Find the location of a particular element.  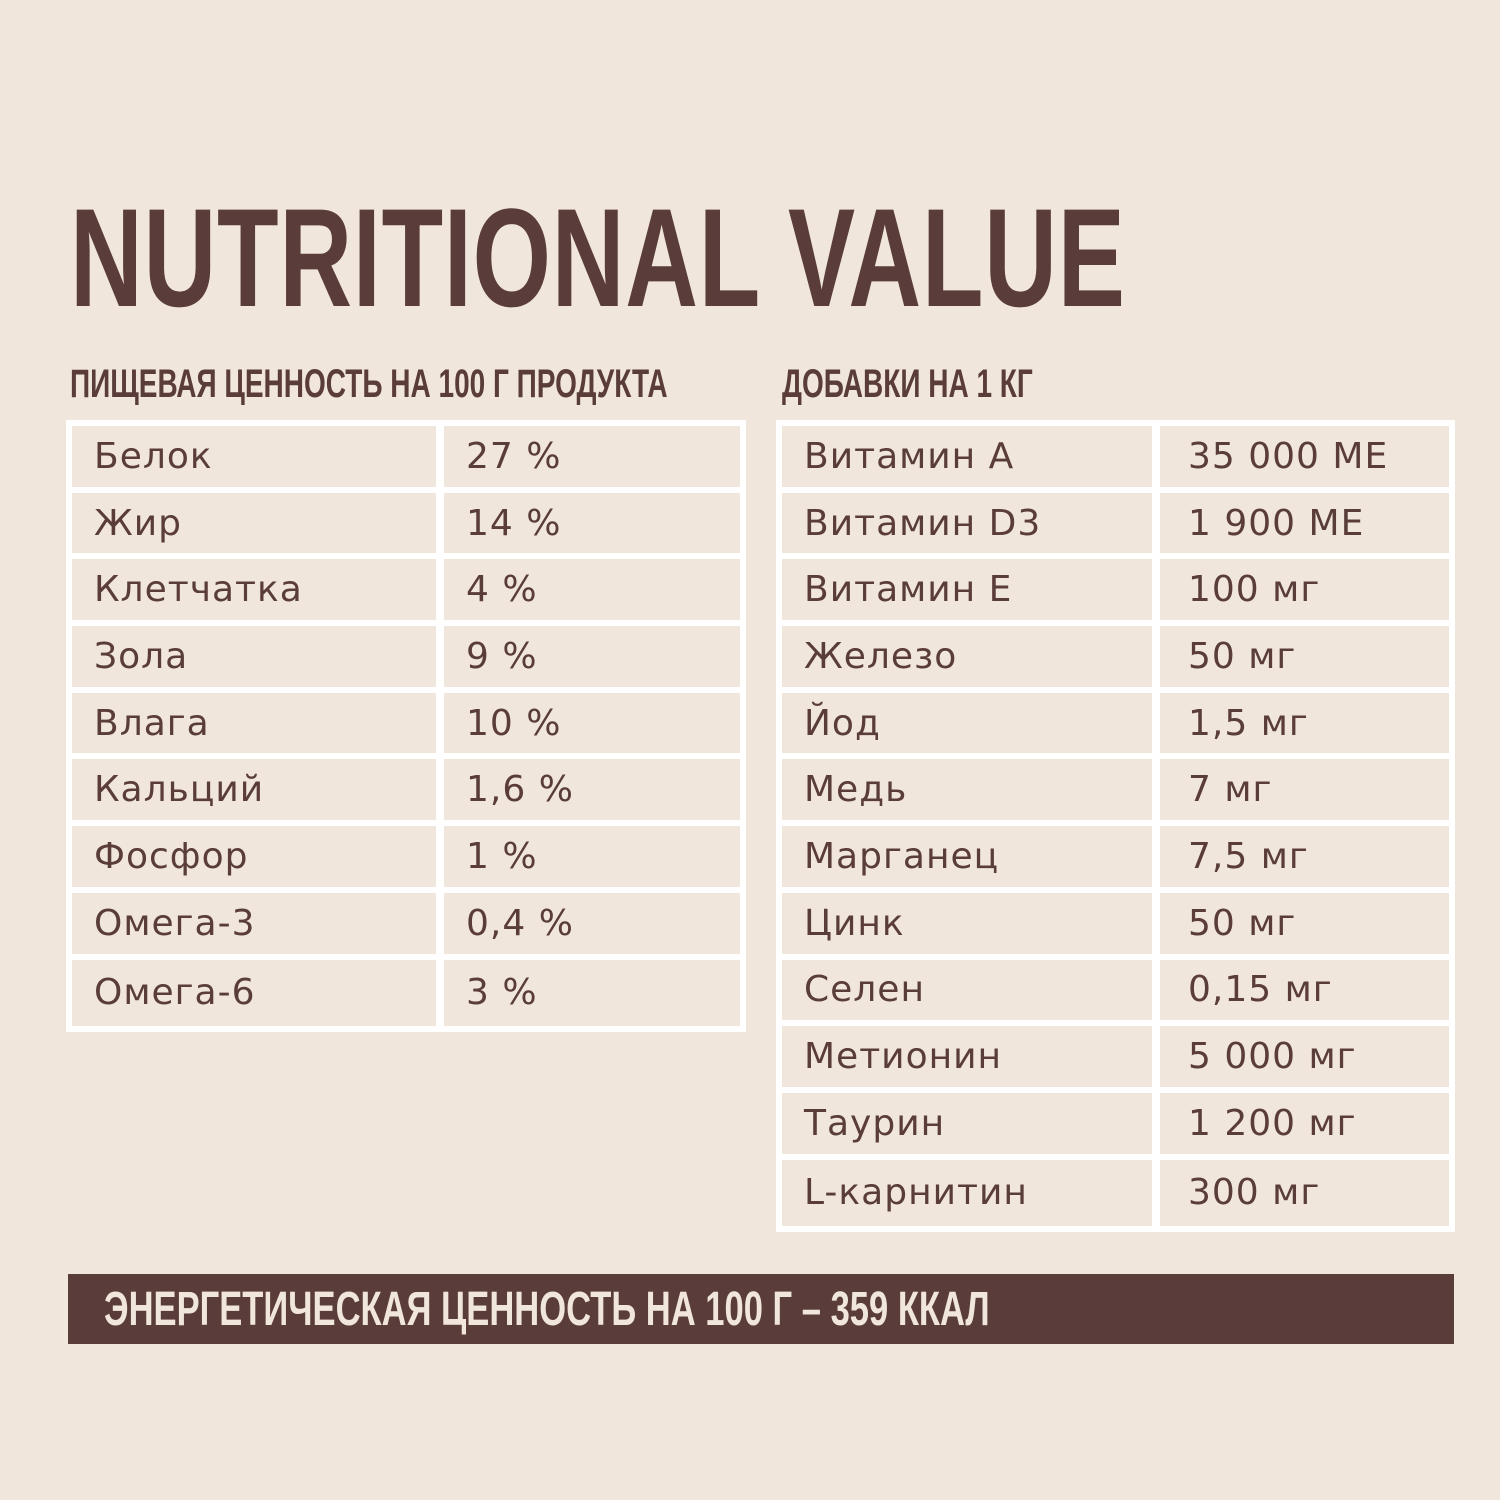

nutrient-name: Омега-3 is located at coordinates (258, 923).